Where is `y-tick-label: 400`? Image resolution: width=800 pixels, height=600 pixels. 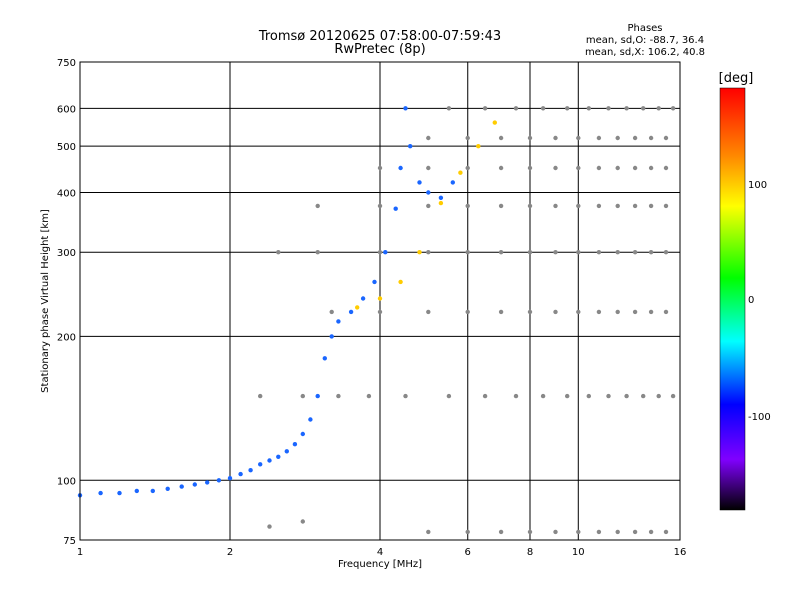
y-tick-label: 400 is located at coordinates (66, 193).